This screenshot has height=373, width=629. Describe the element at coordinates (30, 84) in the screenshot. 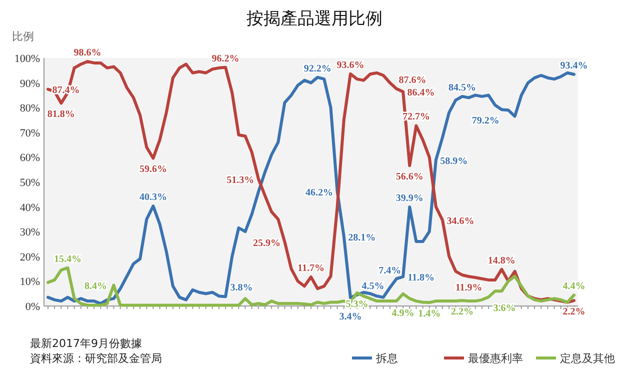

I see `y-tick-label: 90%` at that location.